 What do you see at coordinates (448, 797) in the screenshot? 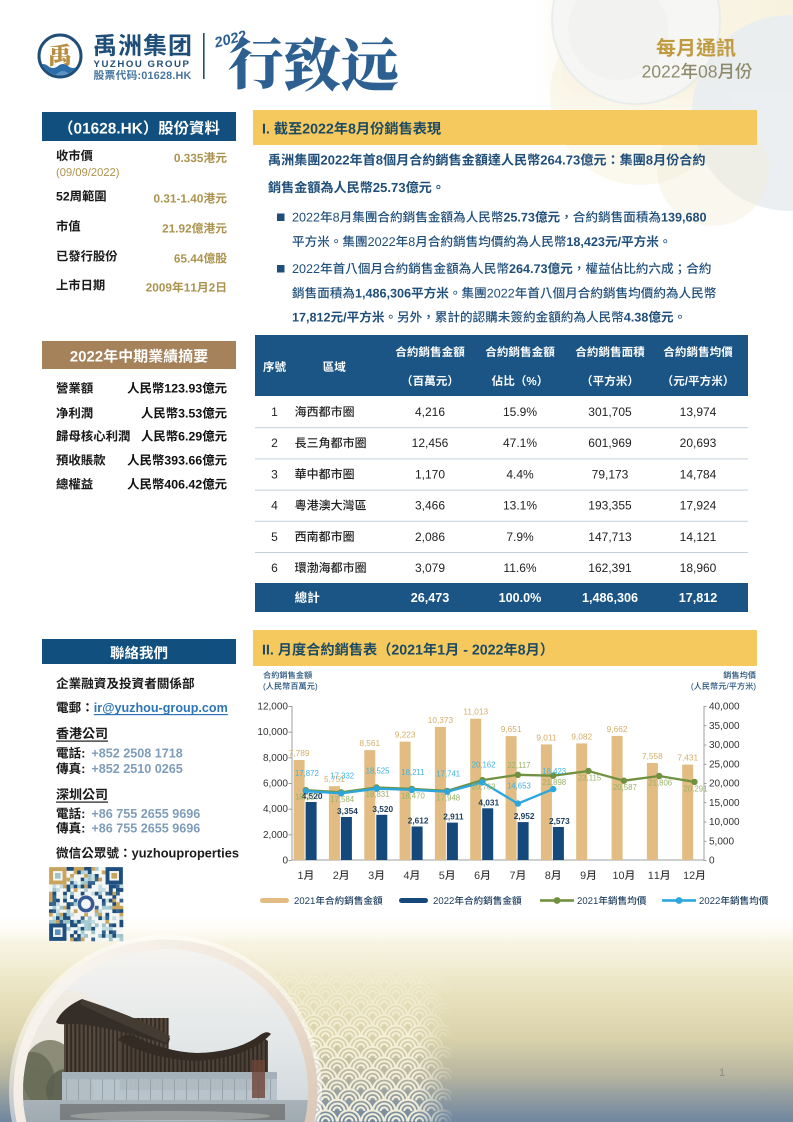
I see `svg-text: 17,948` at bounding box center [448, 797].